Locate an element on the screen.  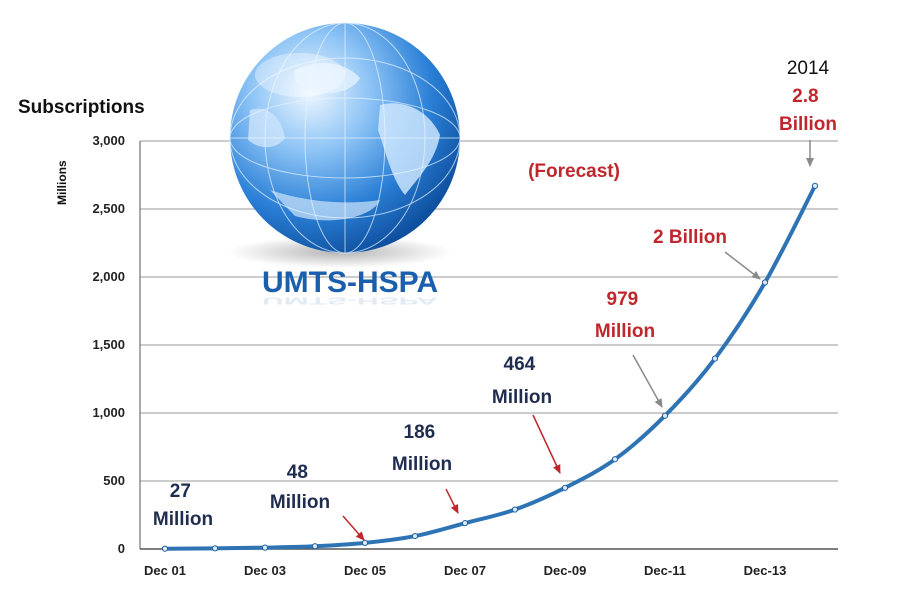
y-tick-label: 3,000 is located at coordinates (108, 140).